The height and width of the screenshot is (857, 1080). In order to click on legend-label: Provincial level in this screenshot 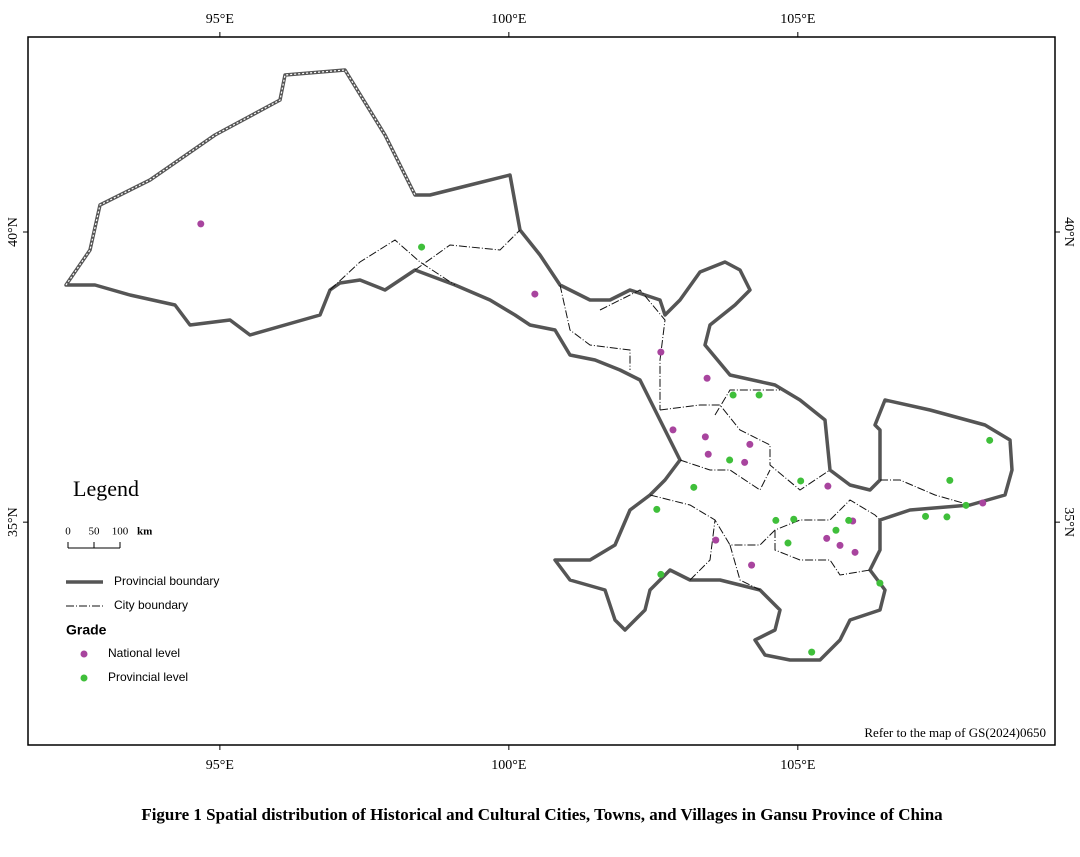, I will do `click(148, 677)`.